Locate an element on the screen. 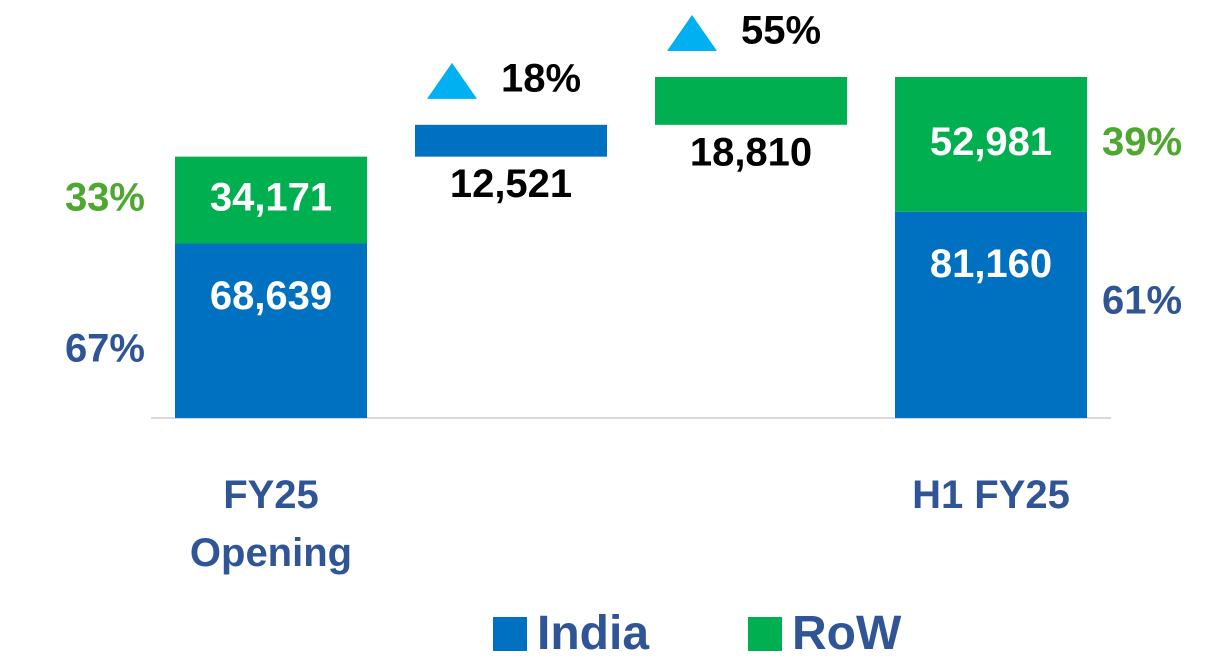  value-label: 68,639 is located at coordinates (271, 296).